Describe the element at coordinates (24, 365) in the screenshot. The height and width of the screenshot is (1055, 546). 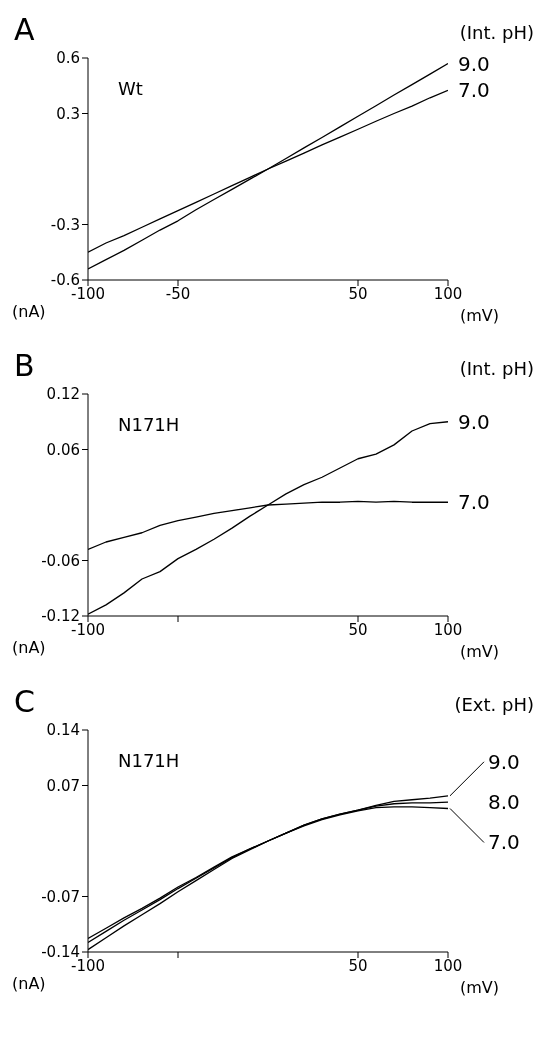
I see `chart-title: B` at that location.